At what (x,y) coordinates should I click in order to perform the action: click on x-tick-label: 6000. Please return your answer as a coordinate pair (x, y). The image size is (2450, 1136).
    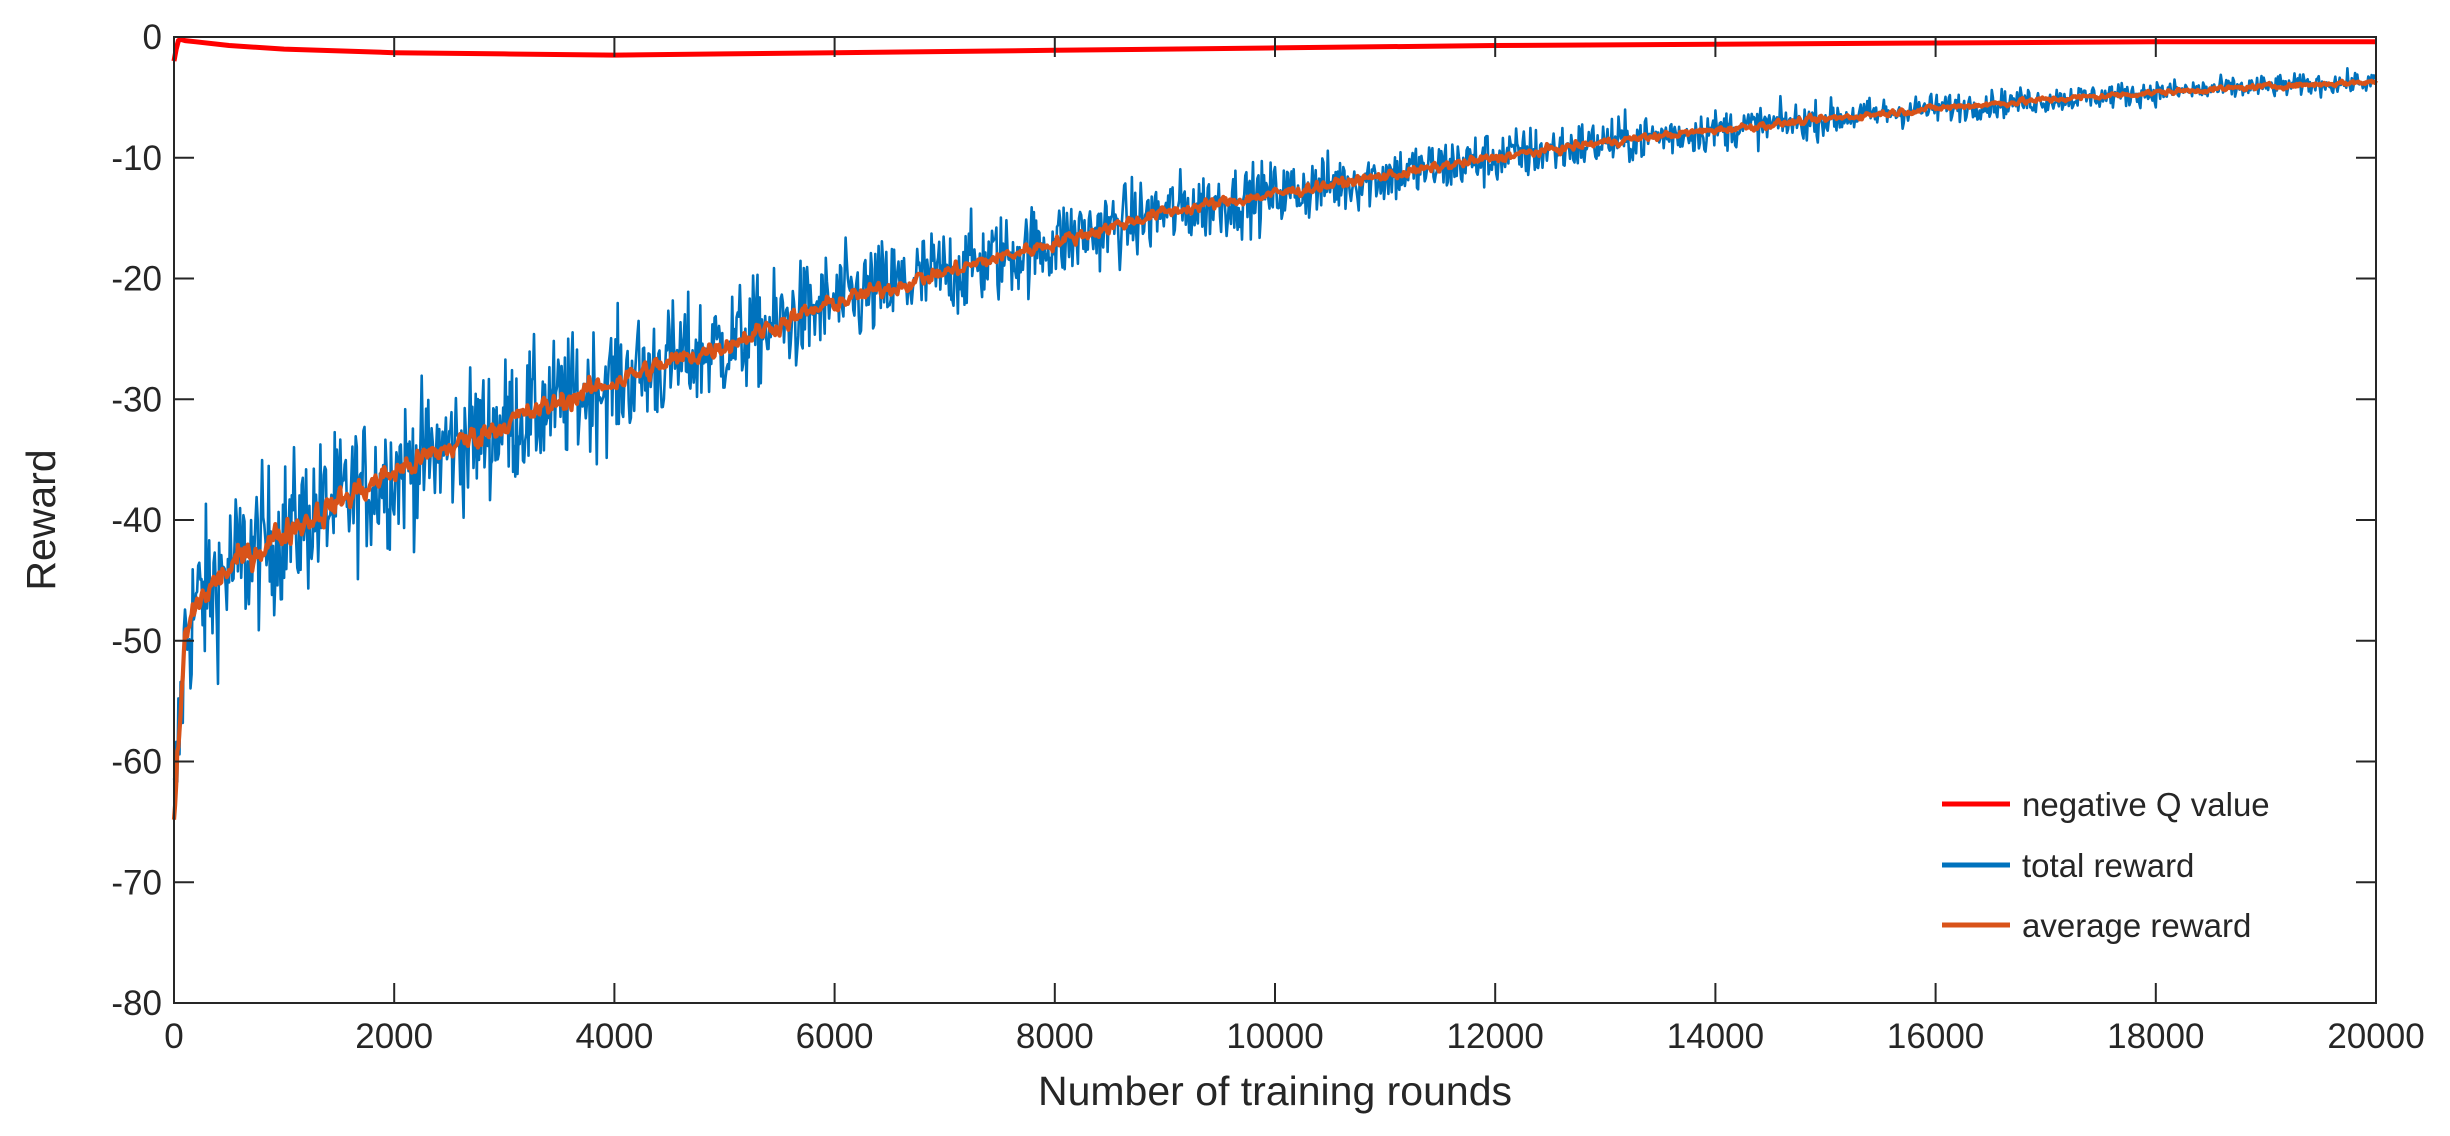
    Looking at the image, I should click on (835, 1036).